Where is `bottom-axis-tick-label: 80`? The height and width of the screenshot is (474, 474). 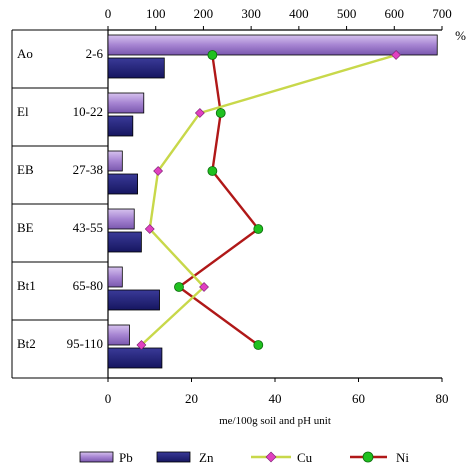 bottom-axis-tick-label: 80 is located at coordinates (442, 398).